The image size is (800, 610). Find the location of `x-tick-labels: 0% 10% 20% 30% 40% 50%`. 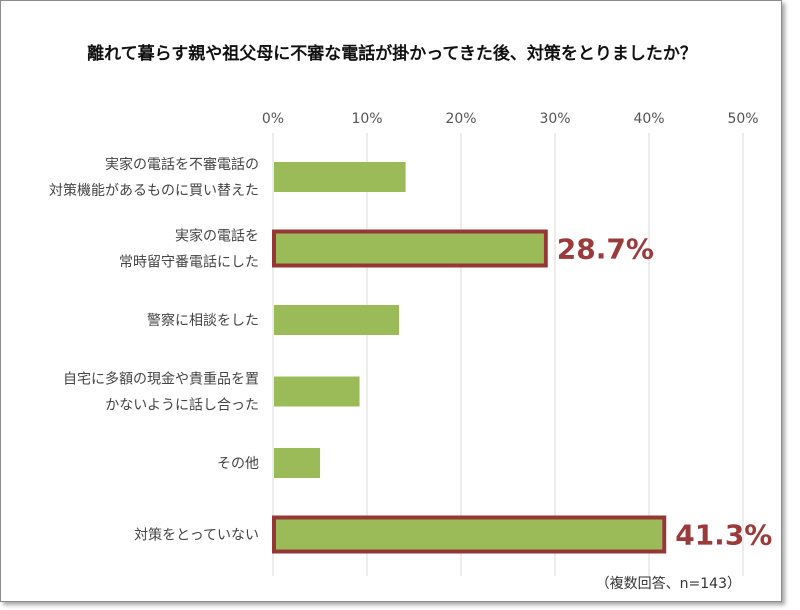

x-tick-labels: 0% 10% 20% 30% 40% 50% is located at coordinates (510, 119).